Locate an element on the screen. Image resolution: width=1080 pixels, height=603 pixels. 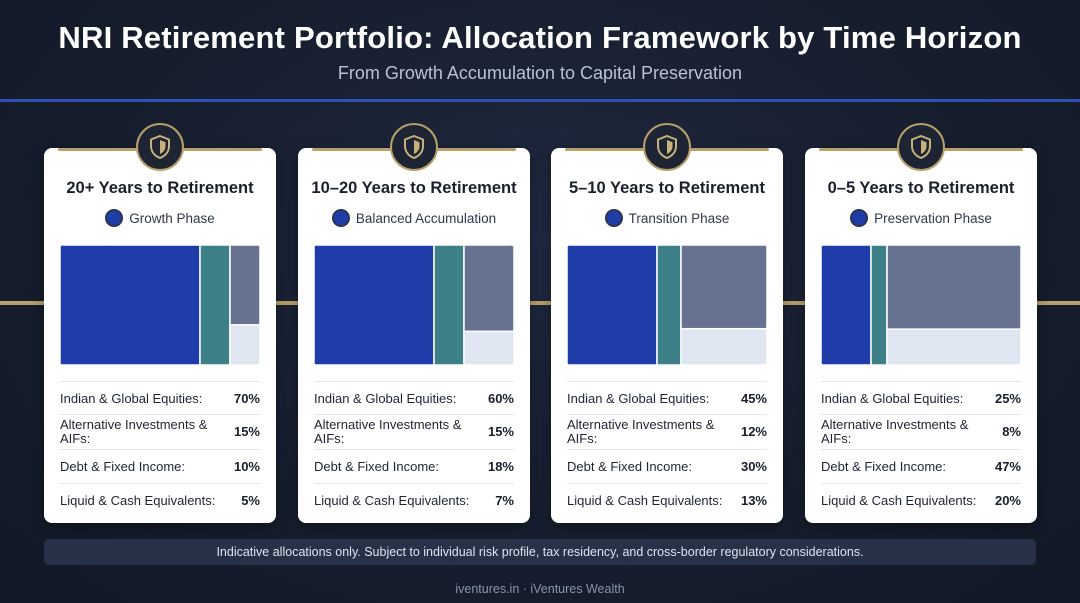
table-row: Indian & Global Equities: 45% is located at coordinates (667, 397).